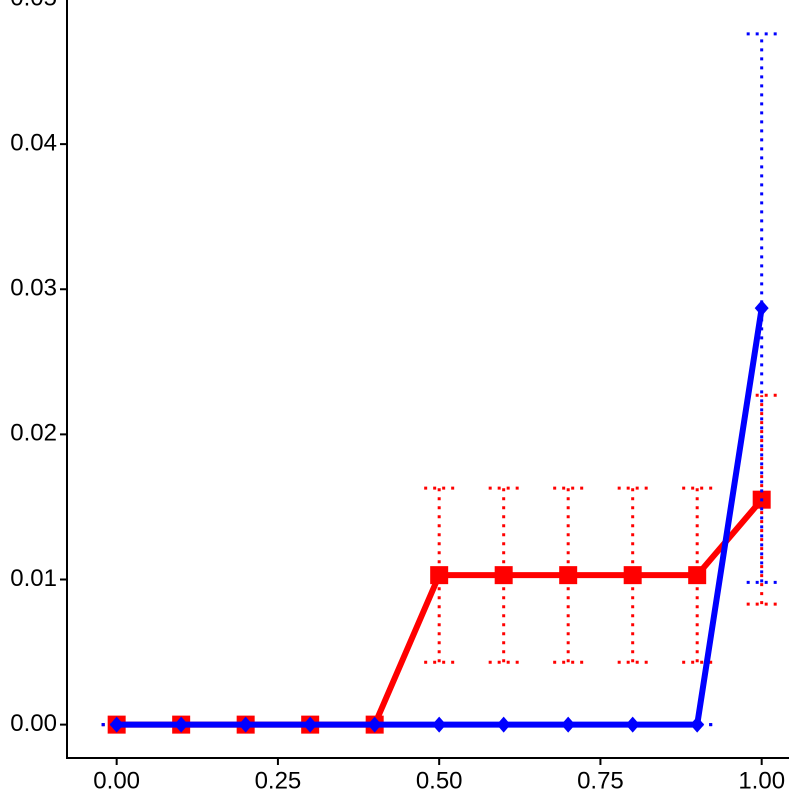 The height and width of the screenshot is (789, 789). What do you see at coordinates (439, 778) in the screenshot?
I see `x-tick-label: 0.50` at bounding box center [439, 778].